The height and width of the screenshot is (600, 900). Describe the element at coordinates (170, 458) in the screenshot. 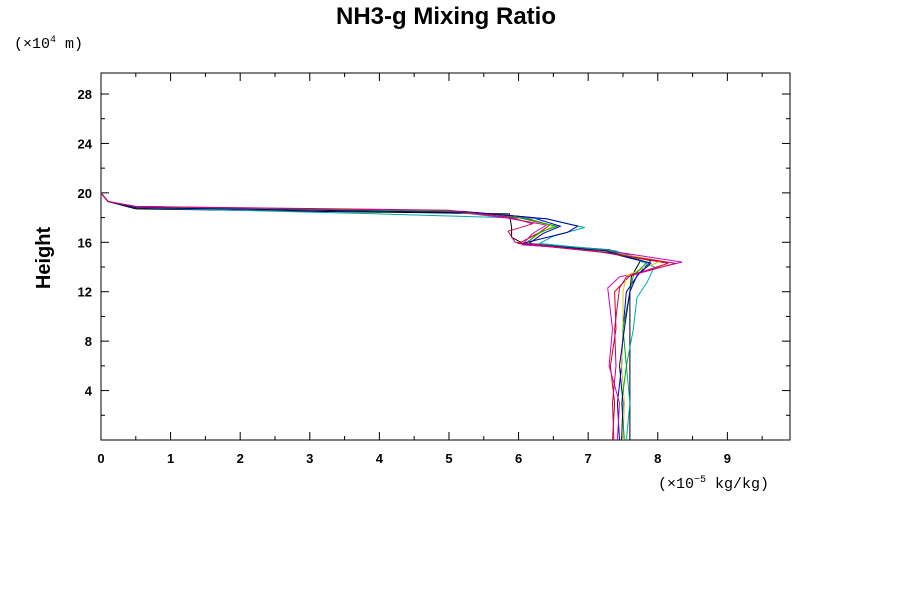

I see `x-tick-label: 1` at that location.